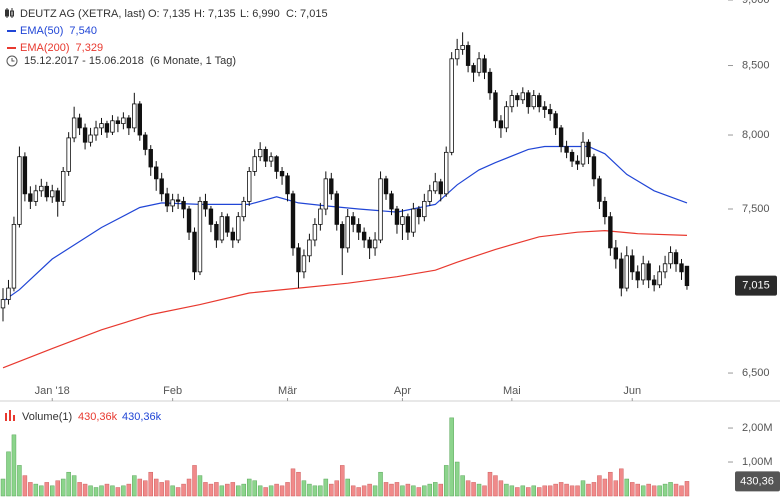 The height and width of the screenshot is (498, 780). I want to click on y-tick-label: 7,500, so click(756, 209).